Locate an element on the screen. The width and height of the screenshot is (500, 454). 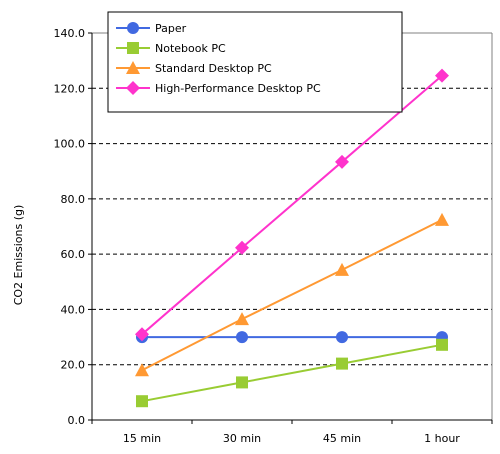
legend-item: Standard Desktop PC is located at coordinates (194, 68).